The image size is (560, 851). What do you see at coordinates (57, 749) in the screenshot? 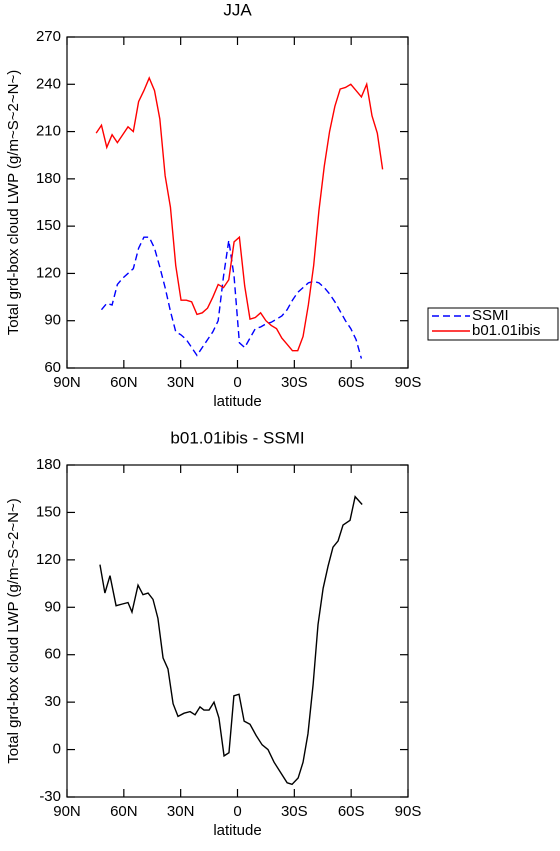
I see `y-tick-label: 0` at bounding box center [57, 749].